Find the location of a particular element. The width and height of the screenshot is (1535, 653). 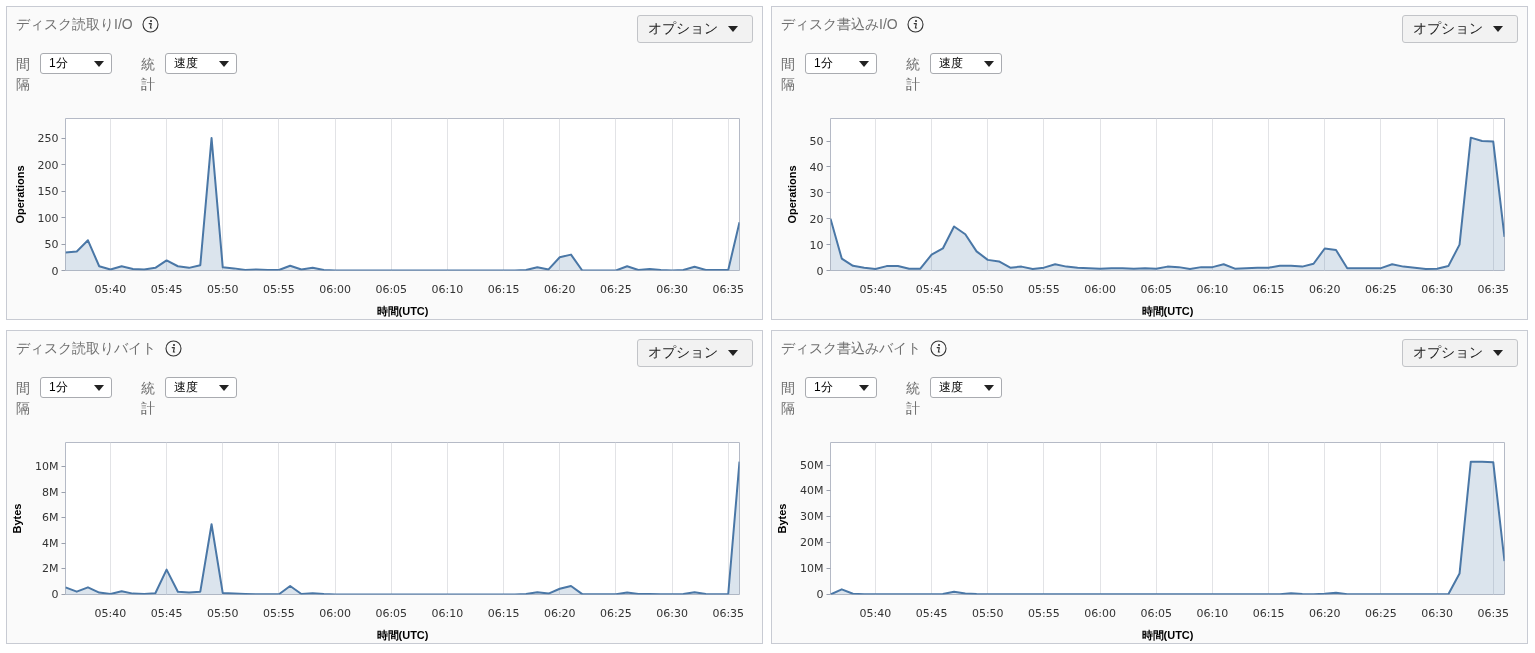

y-axis-title: Operations is located at coordinates (19, 194).